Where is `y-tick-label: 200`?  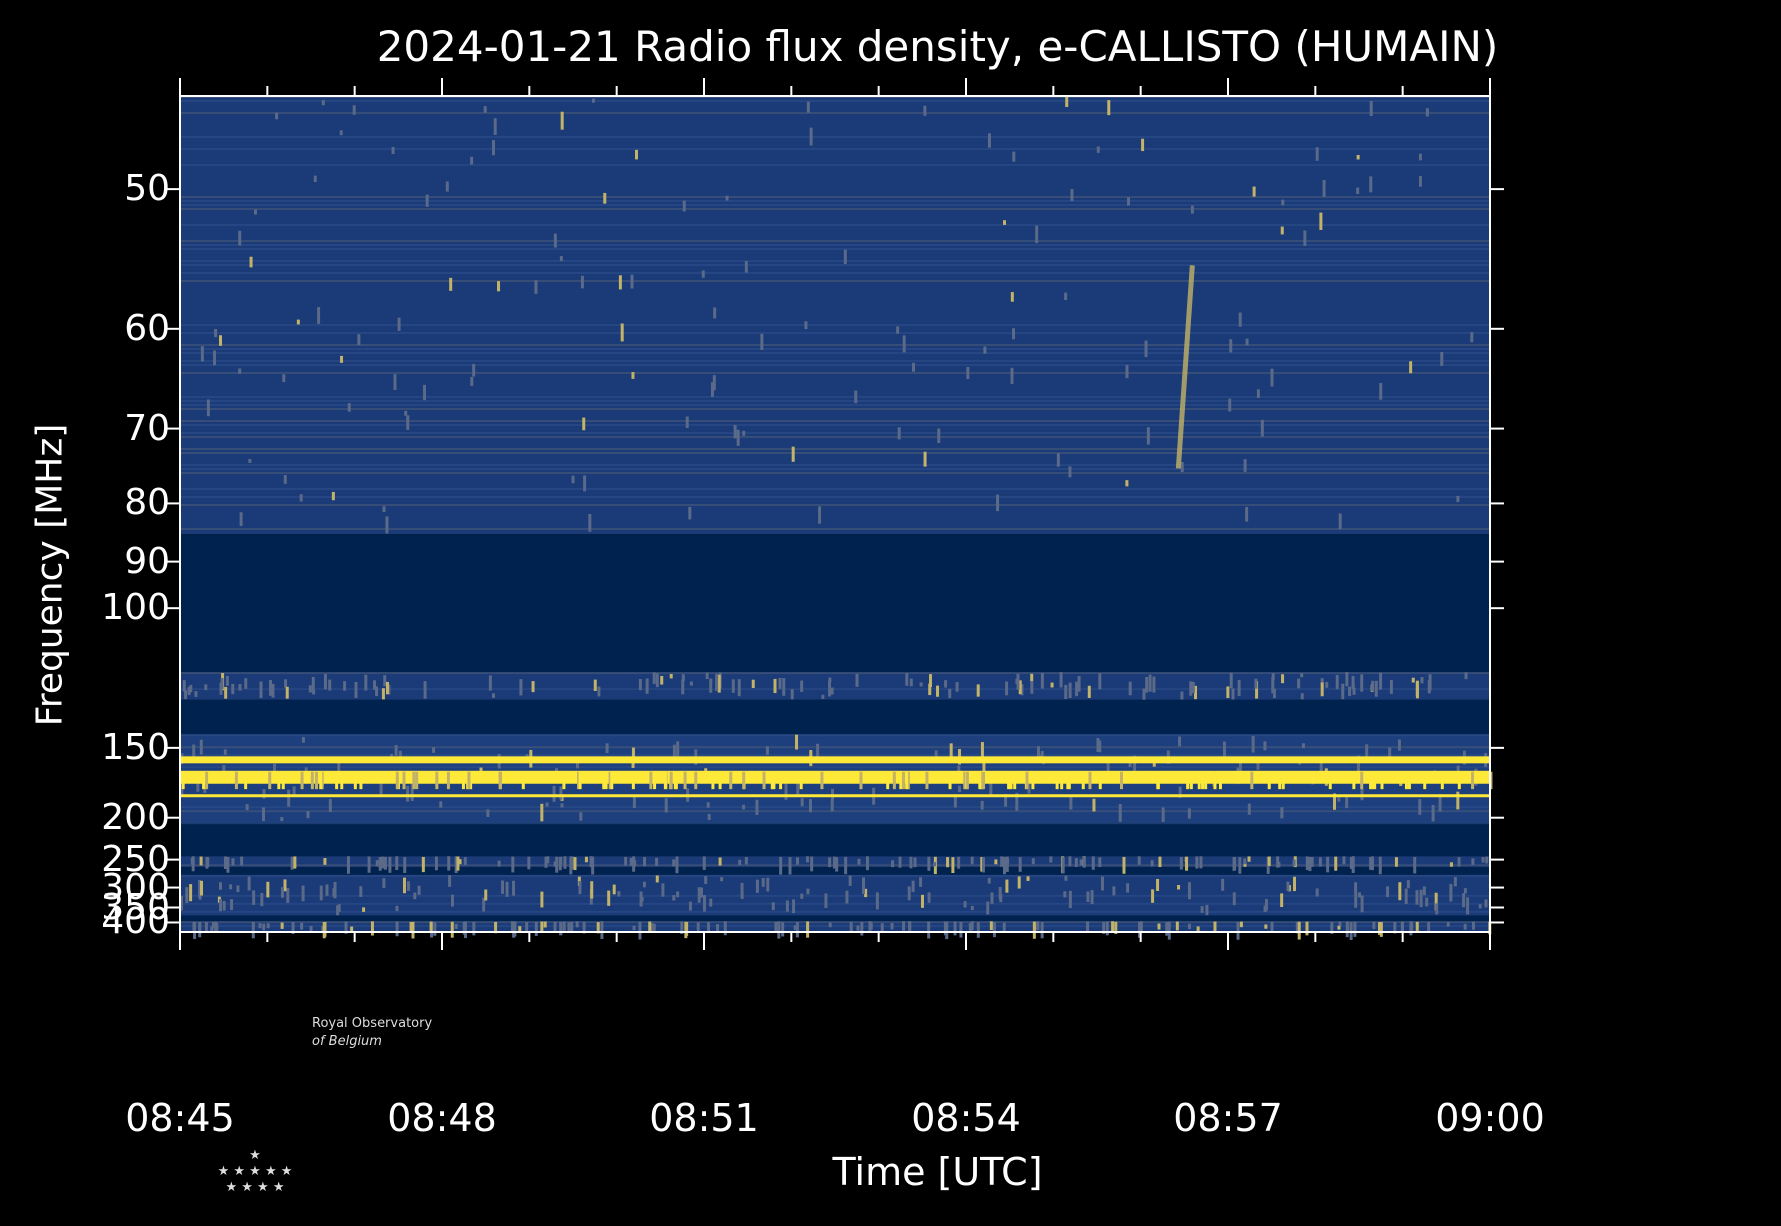 y-tick-label: 200 is located at coordinates (135, 817).